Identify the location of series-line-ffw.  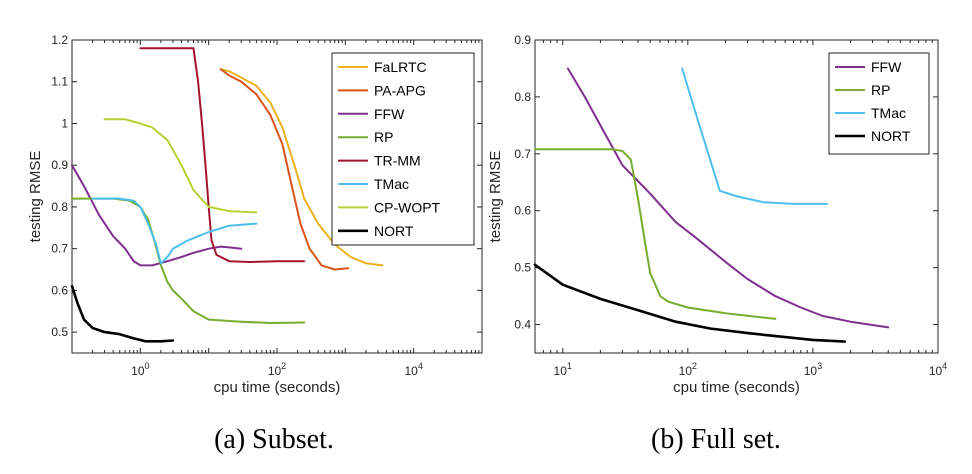
(157, 215).